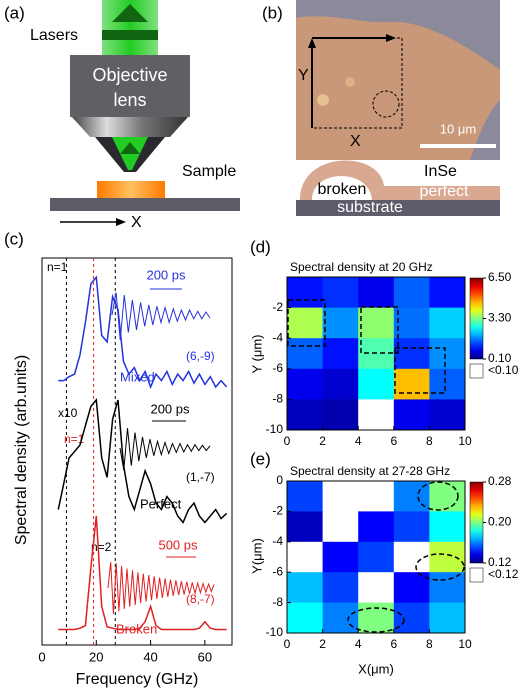 This screenshot has width=520, height=692. Describe the element at coordinates (440, 171) in the screenshot. I see `layer-label: InSe` at that location.